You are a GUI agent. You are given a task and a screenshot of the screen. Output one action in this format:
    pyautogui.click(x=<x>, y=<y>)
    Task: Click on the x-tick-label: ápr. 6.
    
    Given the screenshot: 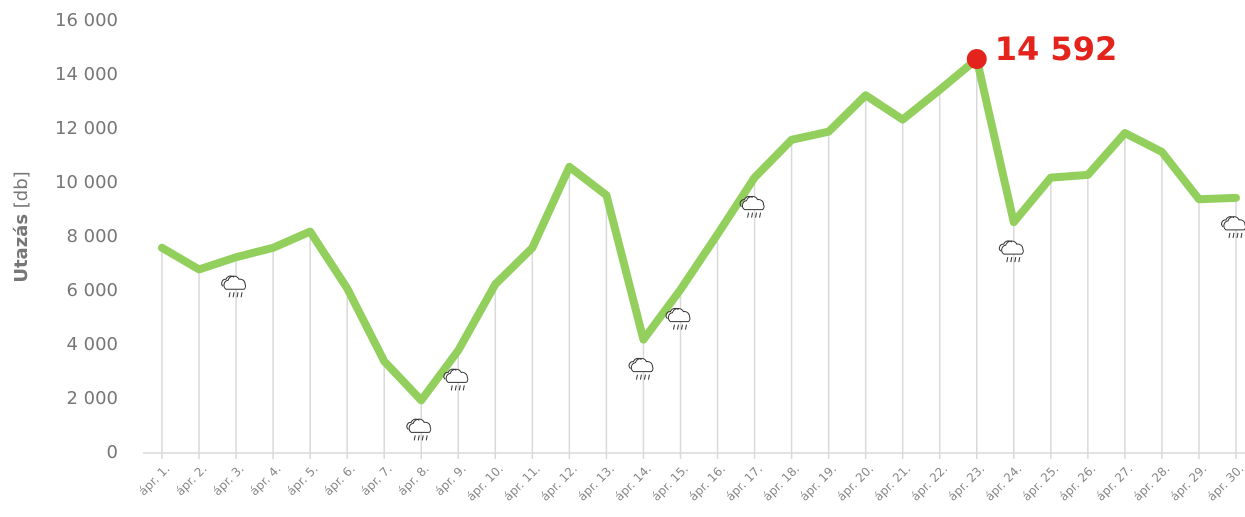 What is the action you would take?
    pyautogui.click(x=339, y=480)
    